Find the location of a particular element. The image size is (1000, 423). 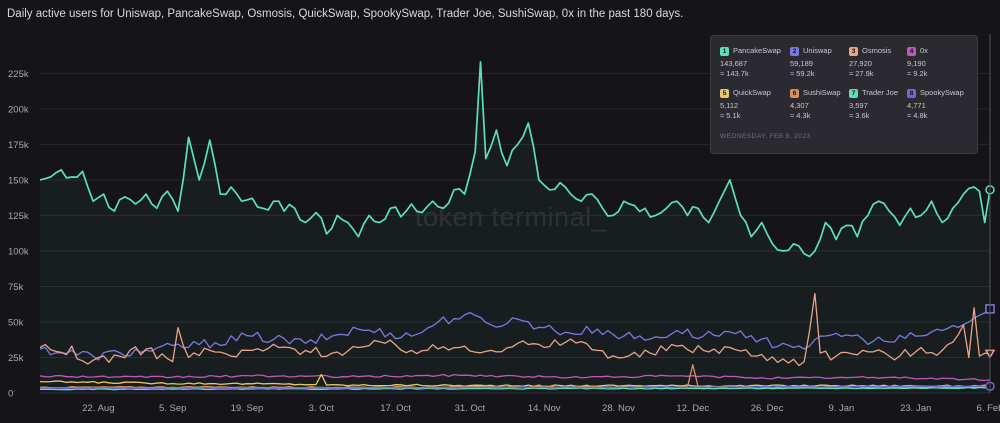

y-tick-label: 25k is located at coordinates (16, 358).